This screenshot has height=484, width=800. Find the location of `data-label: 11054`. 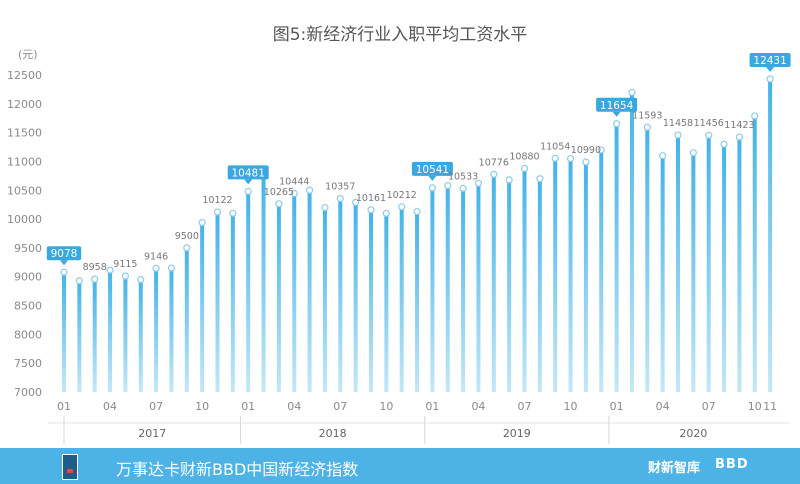

data-label: 11054 is located at coordinates (555, 146).